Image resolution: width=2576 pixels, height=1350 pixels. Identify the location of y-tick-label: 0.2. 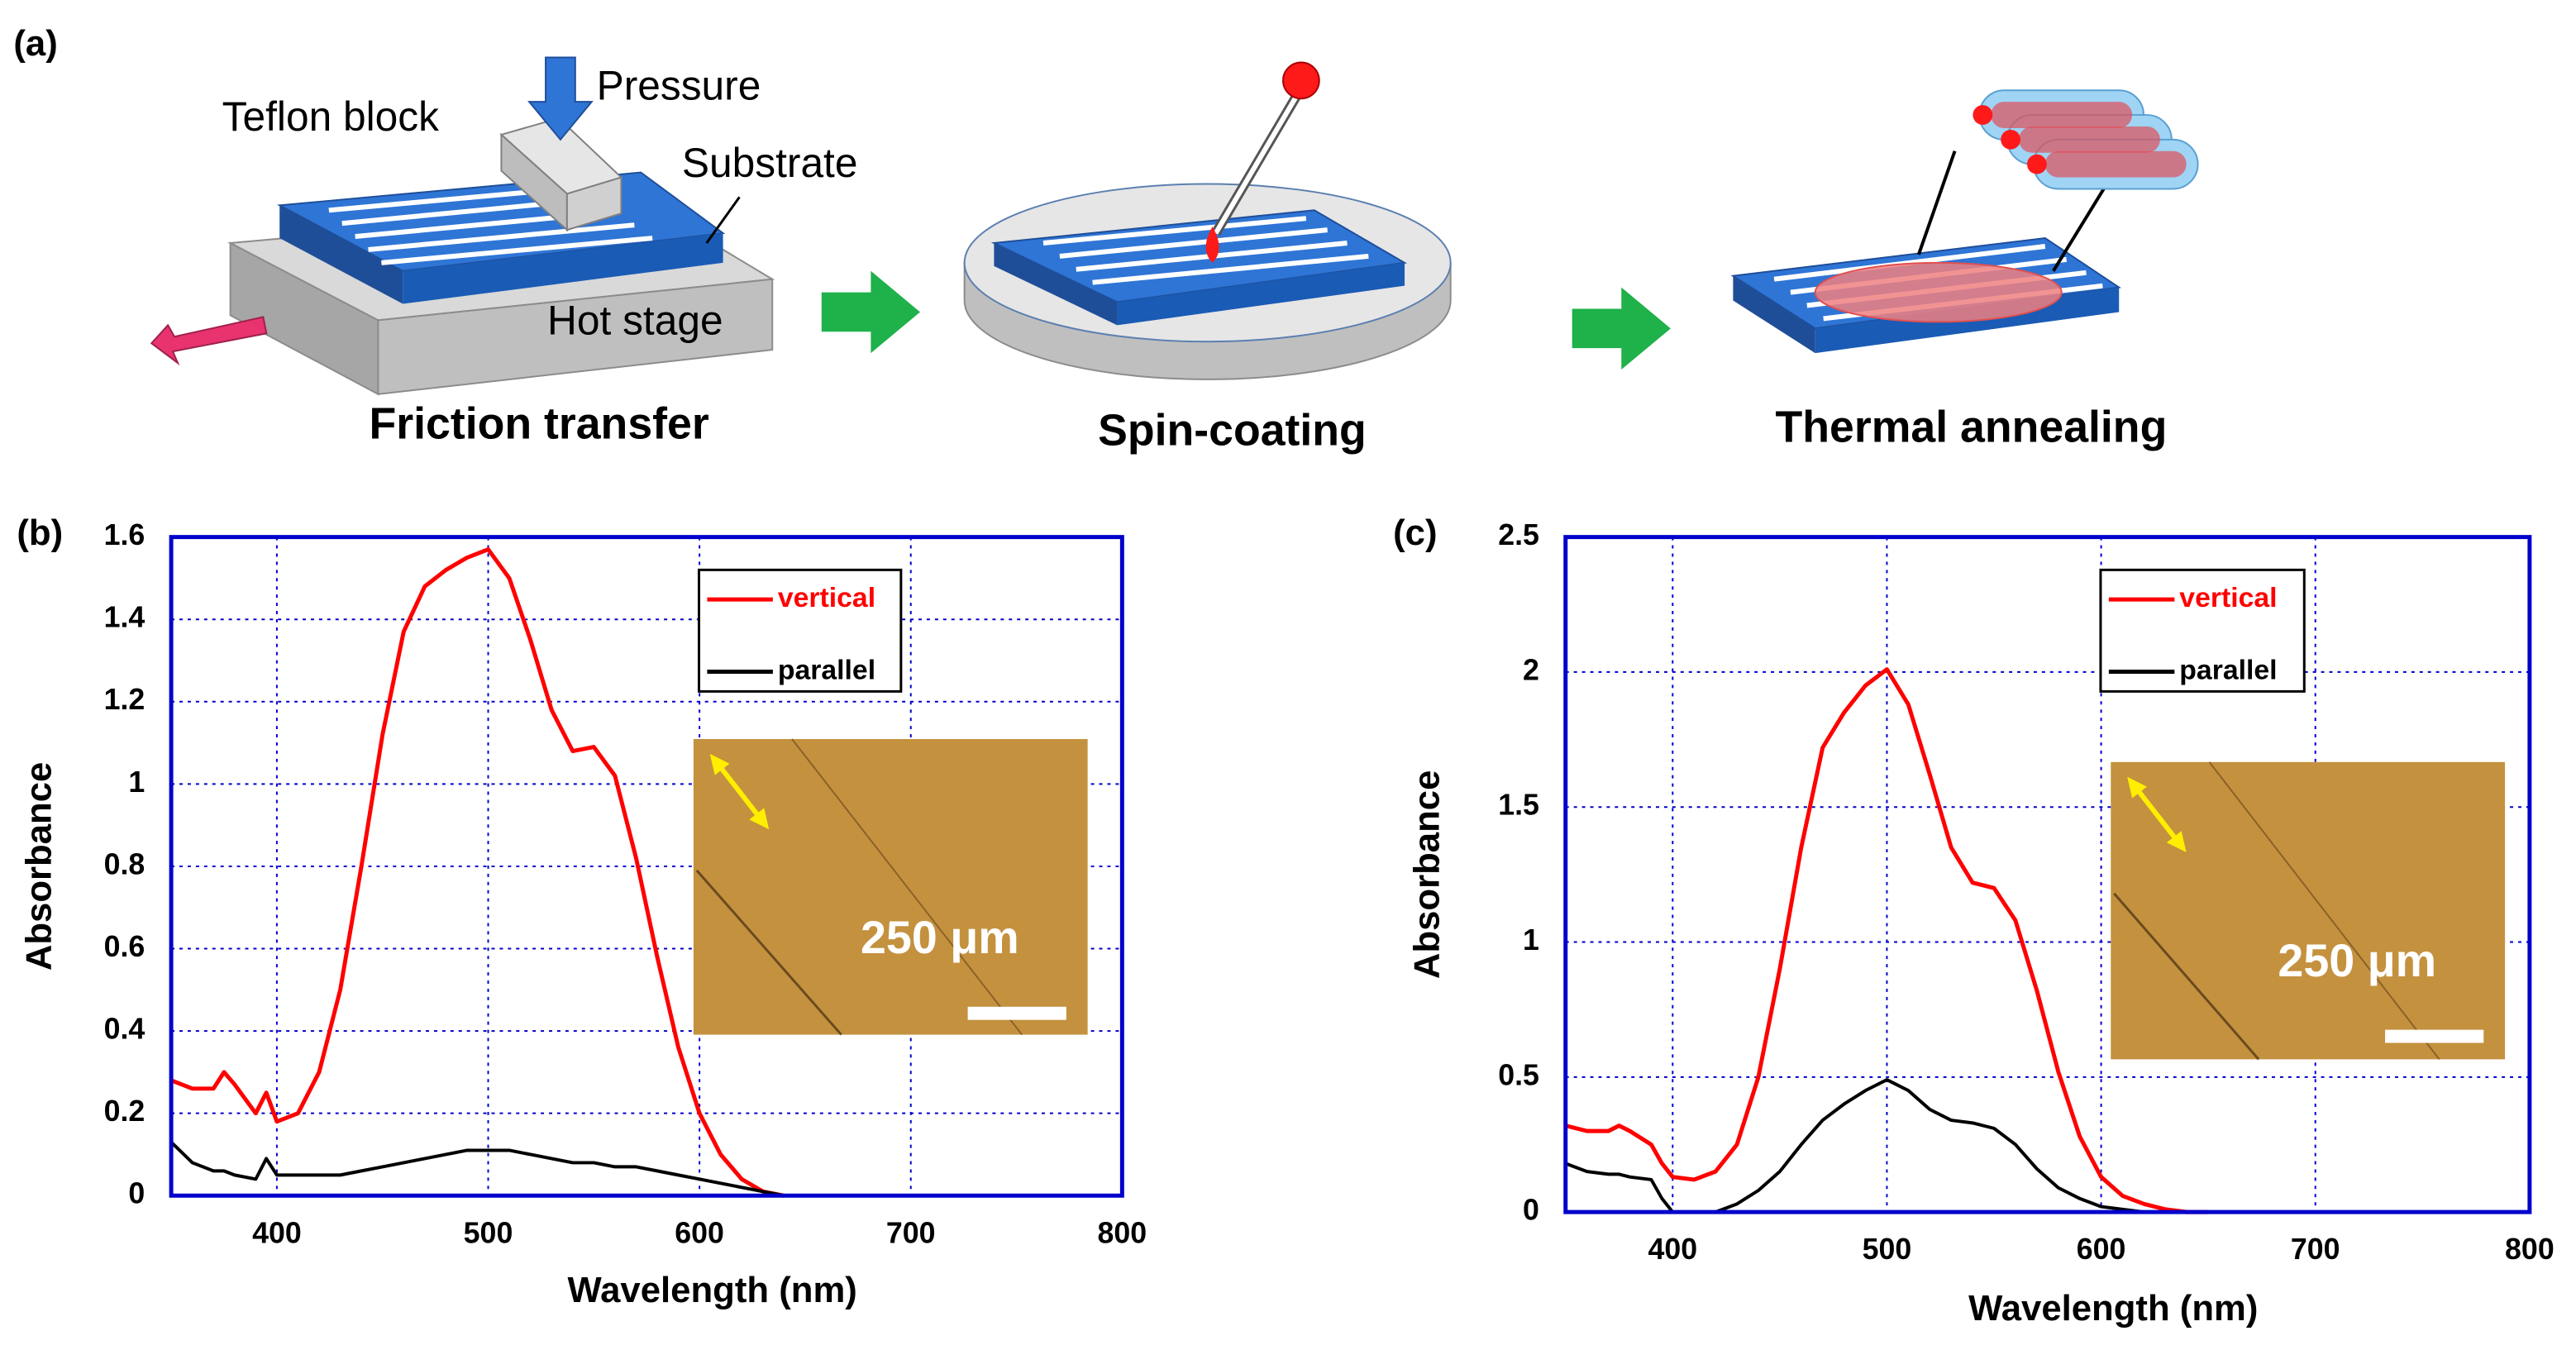
(124, 1111).